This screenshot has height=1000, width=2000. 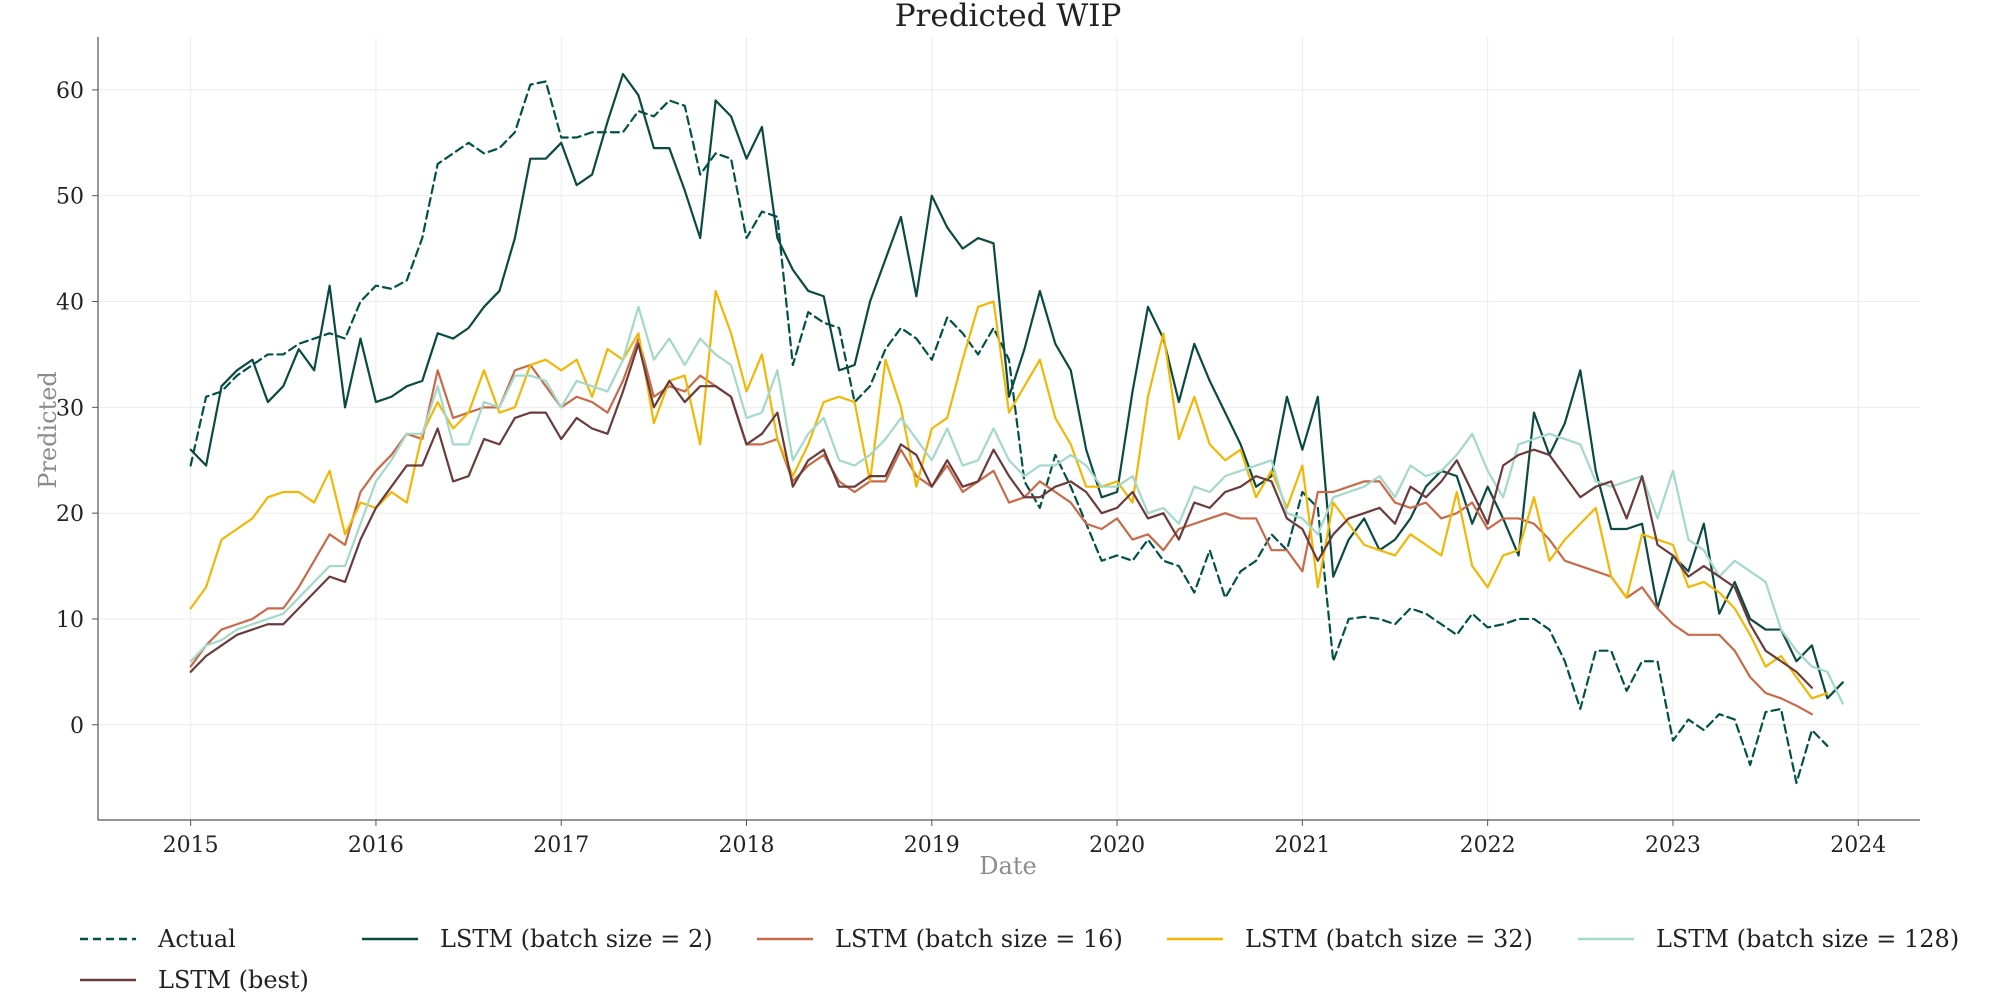 What do you see at coordinates (70, 91) in the screenshot?
I see `y-tick-label: 60` at bounding box center [70, 91].